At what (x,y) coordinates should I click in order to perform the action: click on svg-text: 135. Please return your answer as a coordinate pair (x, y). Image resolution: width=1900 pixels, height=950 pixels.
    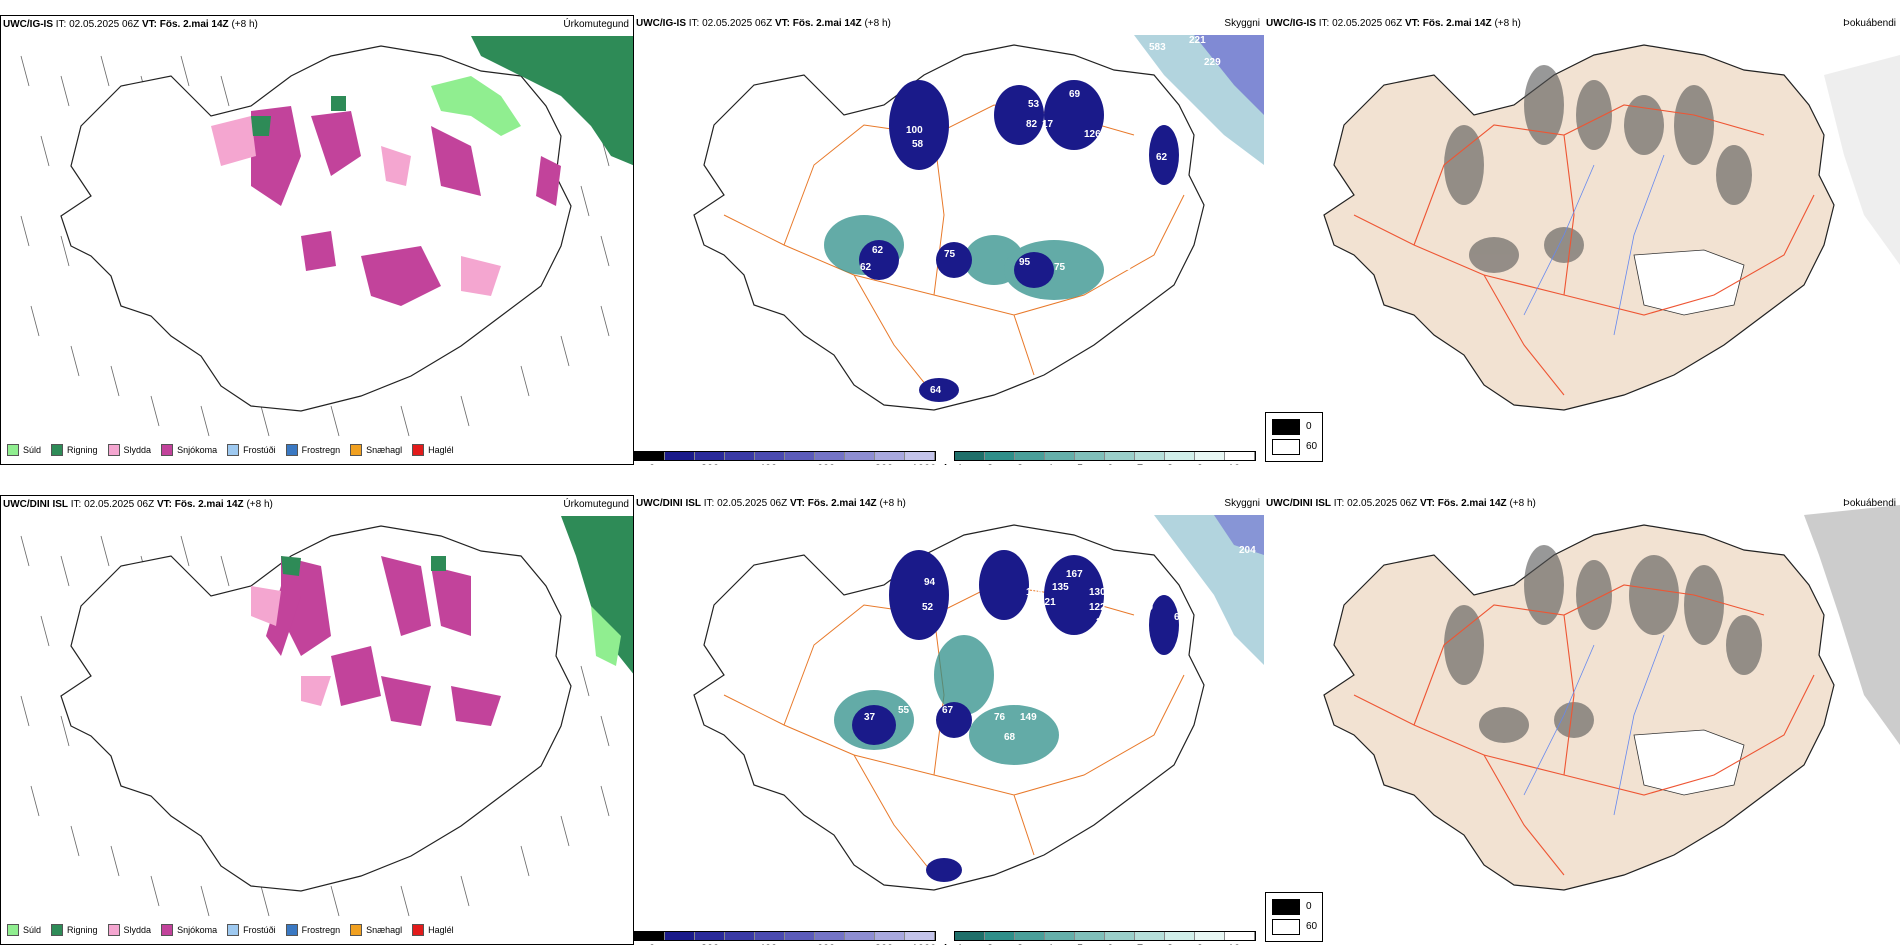
    Looking at the image, I should click on (1060, 587).